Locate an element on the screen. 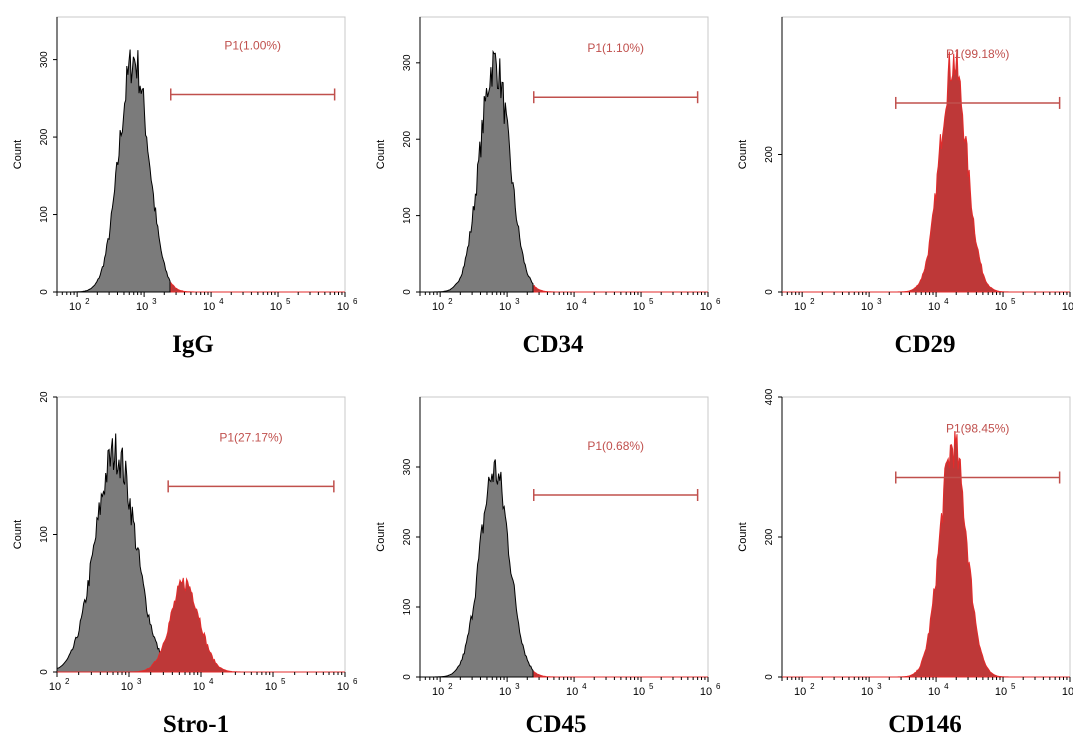 The width and height of the screenshot is (1073, 744). panel-title-cd146: CD146 is located at coordinates (925, 724).